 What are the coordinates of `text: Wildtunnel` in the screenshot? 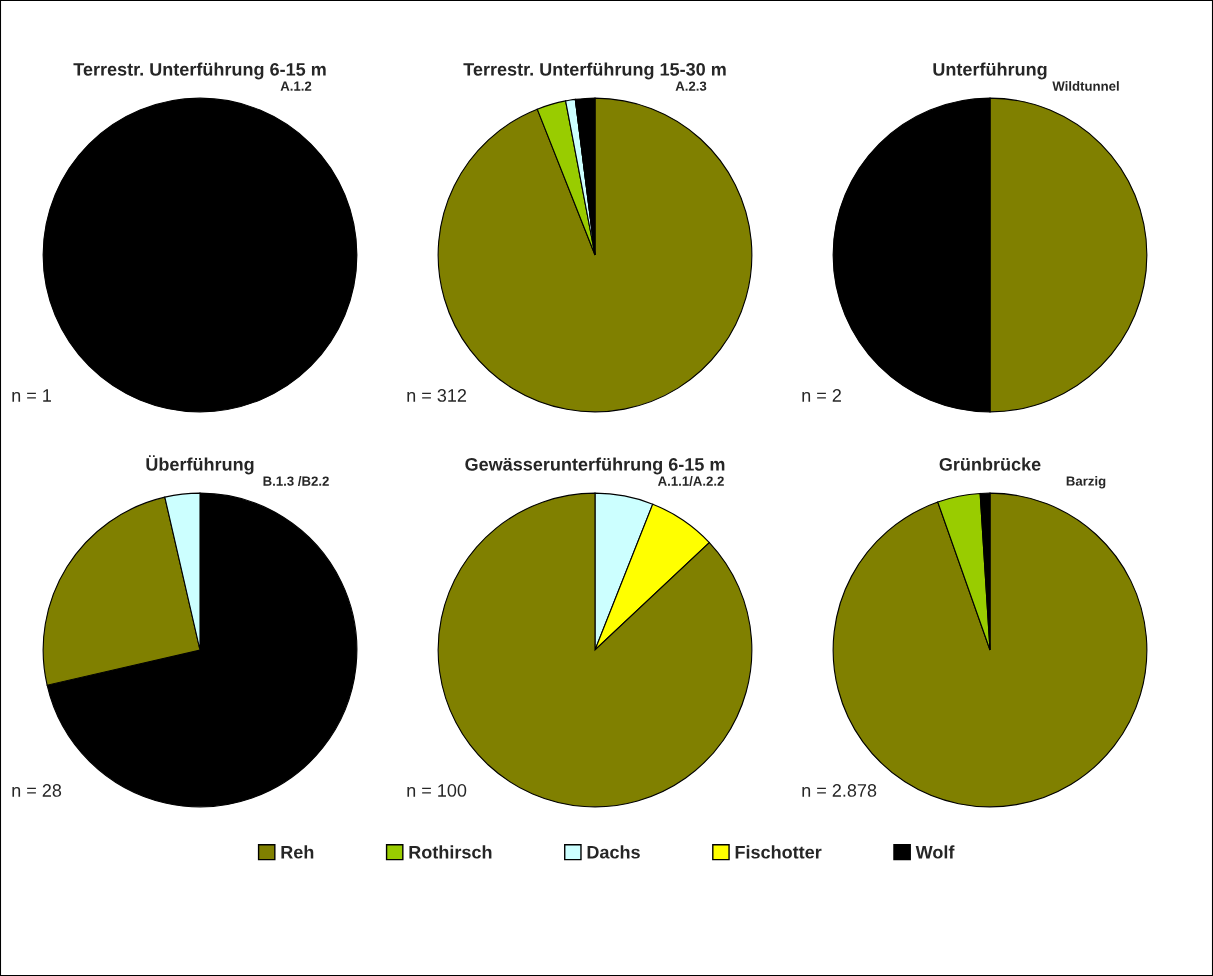 It's located at (1085, 86).